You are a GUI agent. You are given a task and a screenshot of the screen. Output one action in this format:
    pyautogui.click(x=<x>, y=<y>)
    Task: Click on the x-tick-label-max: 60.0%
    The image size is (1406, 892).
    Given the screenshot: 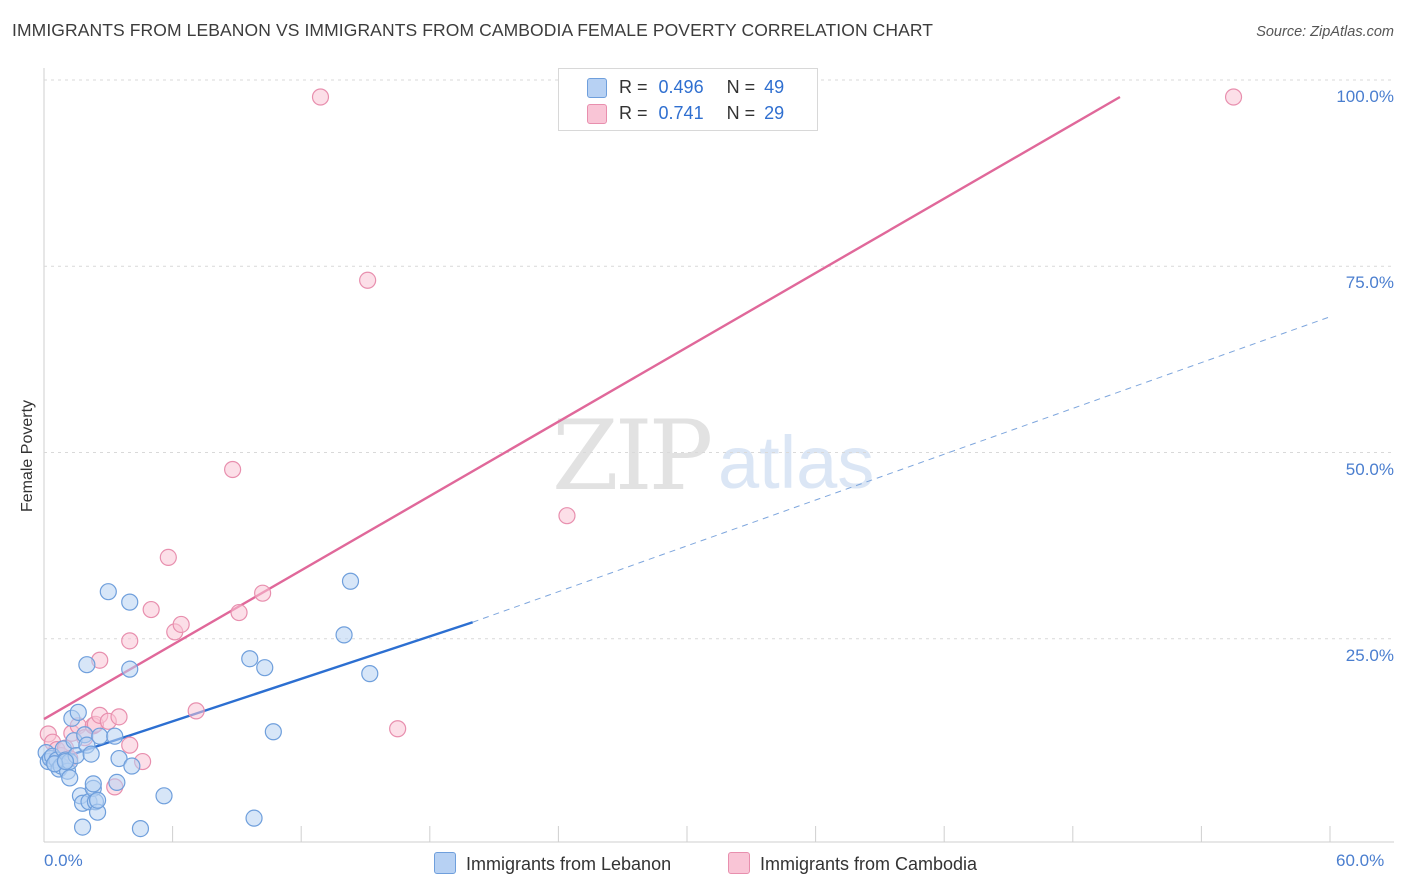 What is the action you would take?
    pyautogui.click(x=1360, y=860)
    